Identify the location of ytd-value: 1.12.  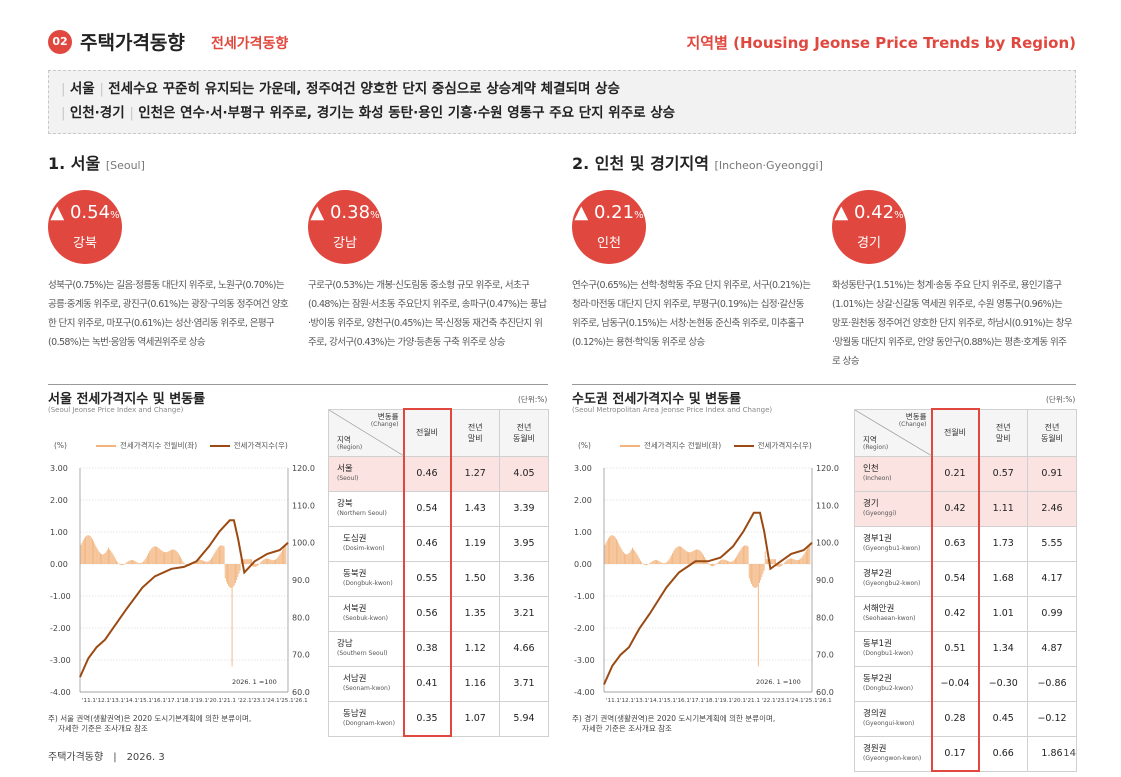
(475, 648).